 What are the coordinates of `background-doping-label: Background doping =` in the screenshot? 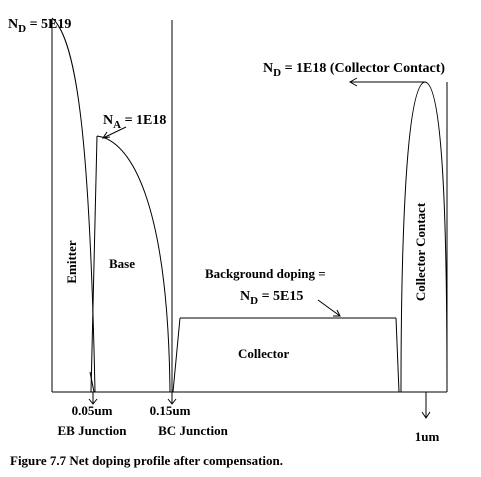 It's located at (265, 273).